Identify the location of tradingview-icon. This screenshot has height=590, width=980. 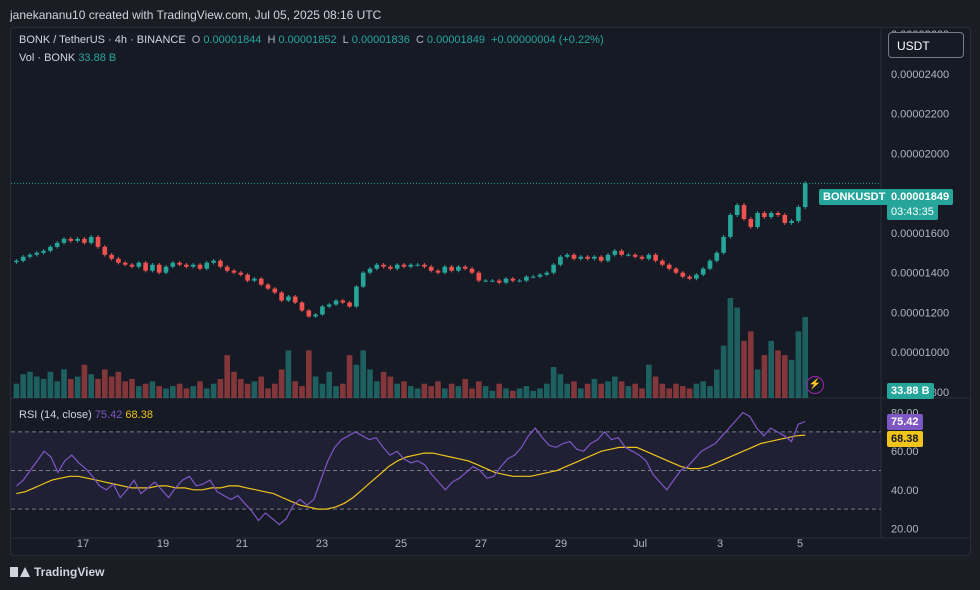
(20, 572).